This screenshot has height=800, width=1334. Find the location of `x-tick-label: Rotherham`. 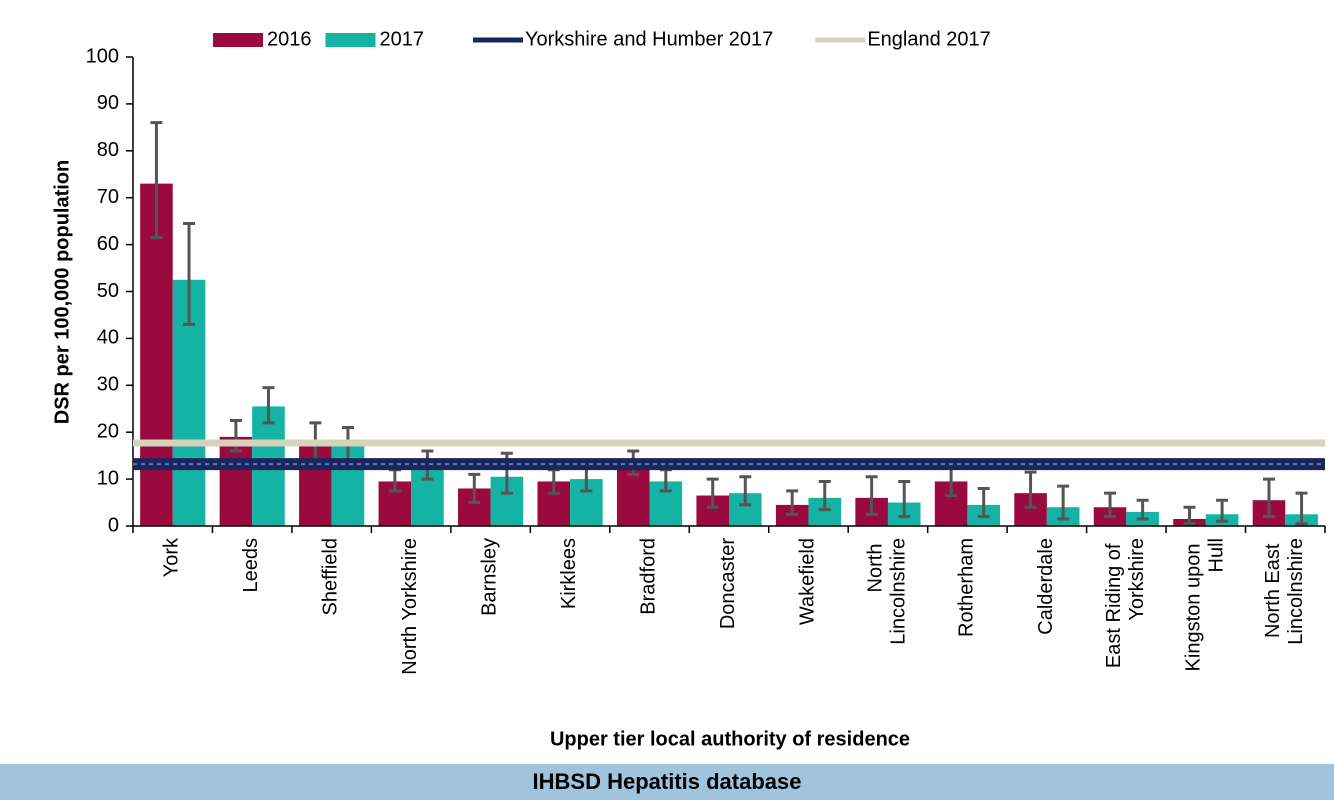

x-tick-label: Rotherham is located at coordinates (967, 587).